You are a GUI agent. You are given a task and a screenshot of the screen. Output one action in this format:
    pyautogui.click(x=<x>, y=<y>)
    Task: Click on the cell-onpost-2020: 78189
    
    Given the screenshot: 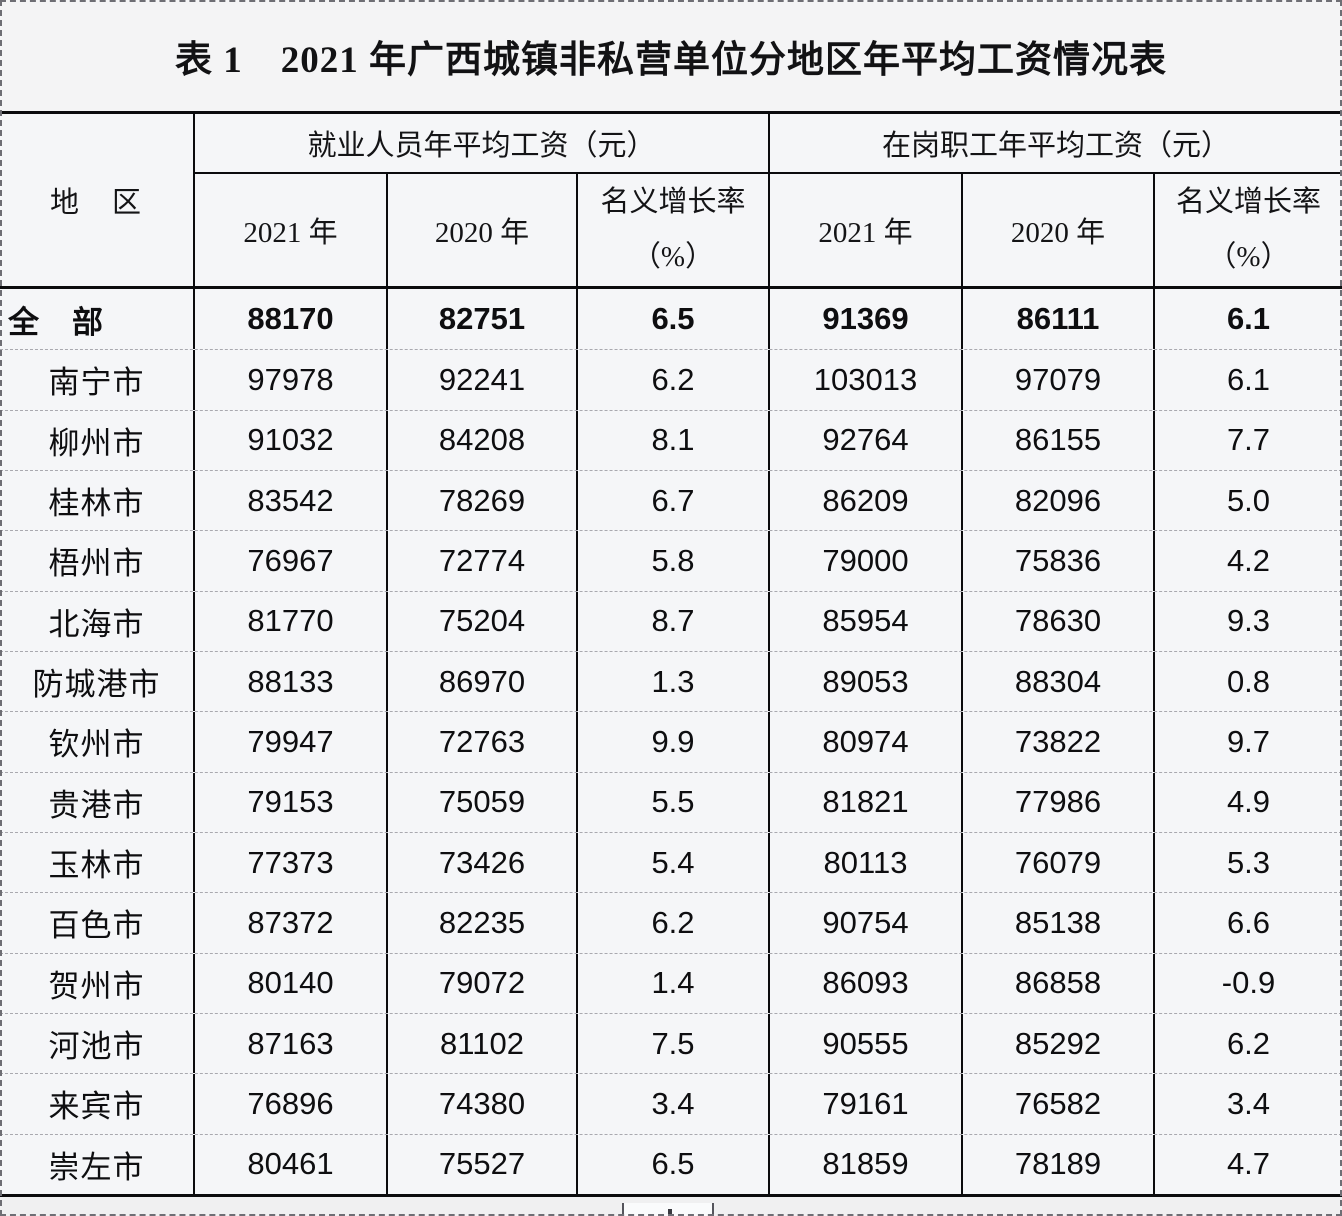 What is the action you would take?
    pyautogui.click(x=1059, y=1164)
    